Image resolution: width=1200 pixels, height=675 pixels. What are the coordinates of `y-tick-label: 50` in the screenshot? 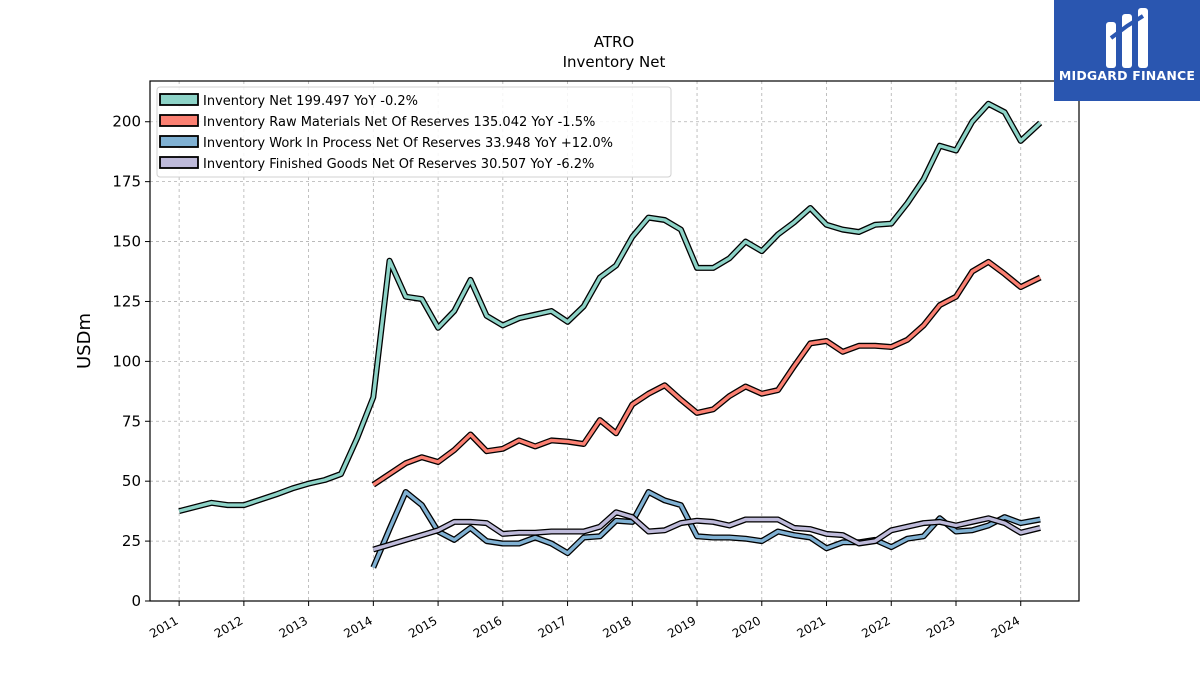 It's located at (131, 481).